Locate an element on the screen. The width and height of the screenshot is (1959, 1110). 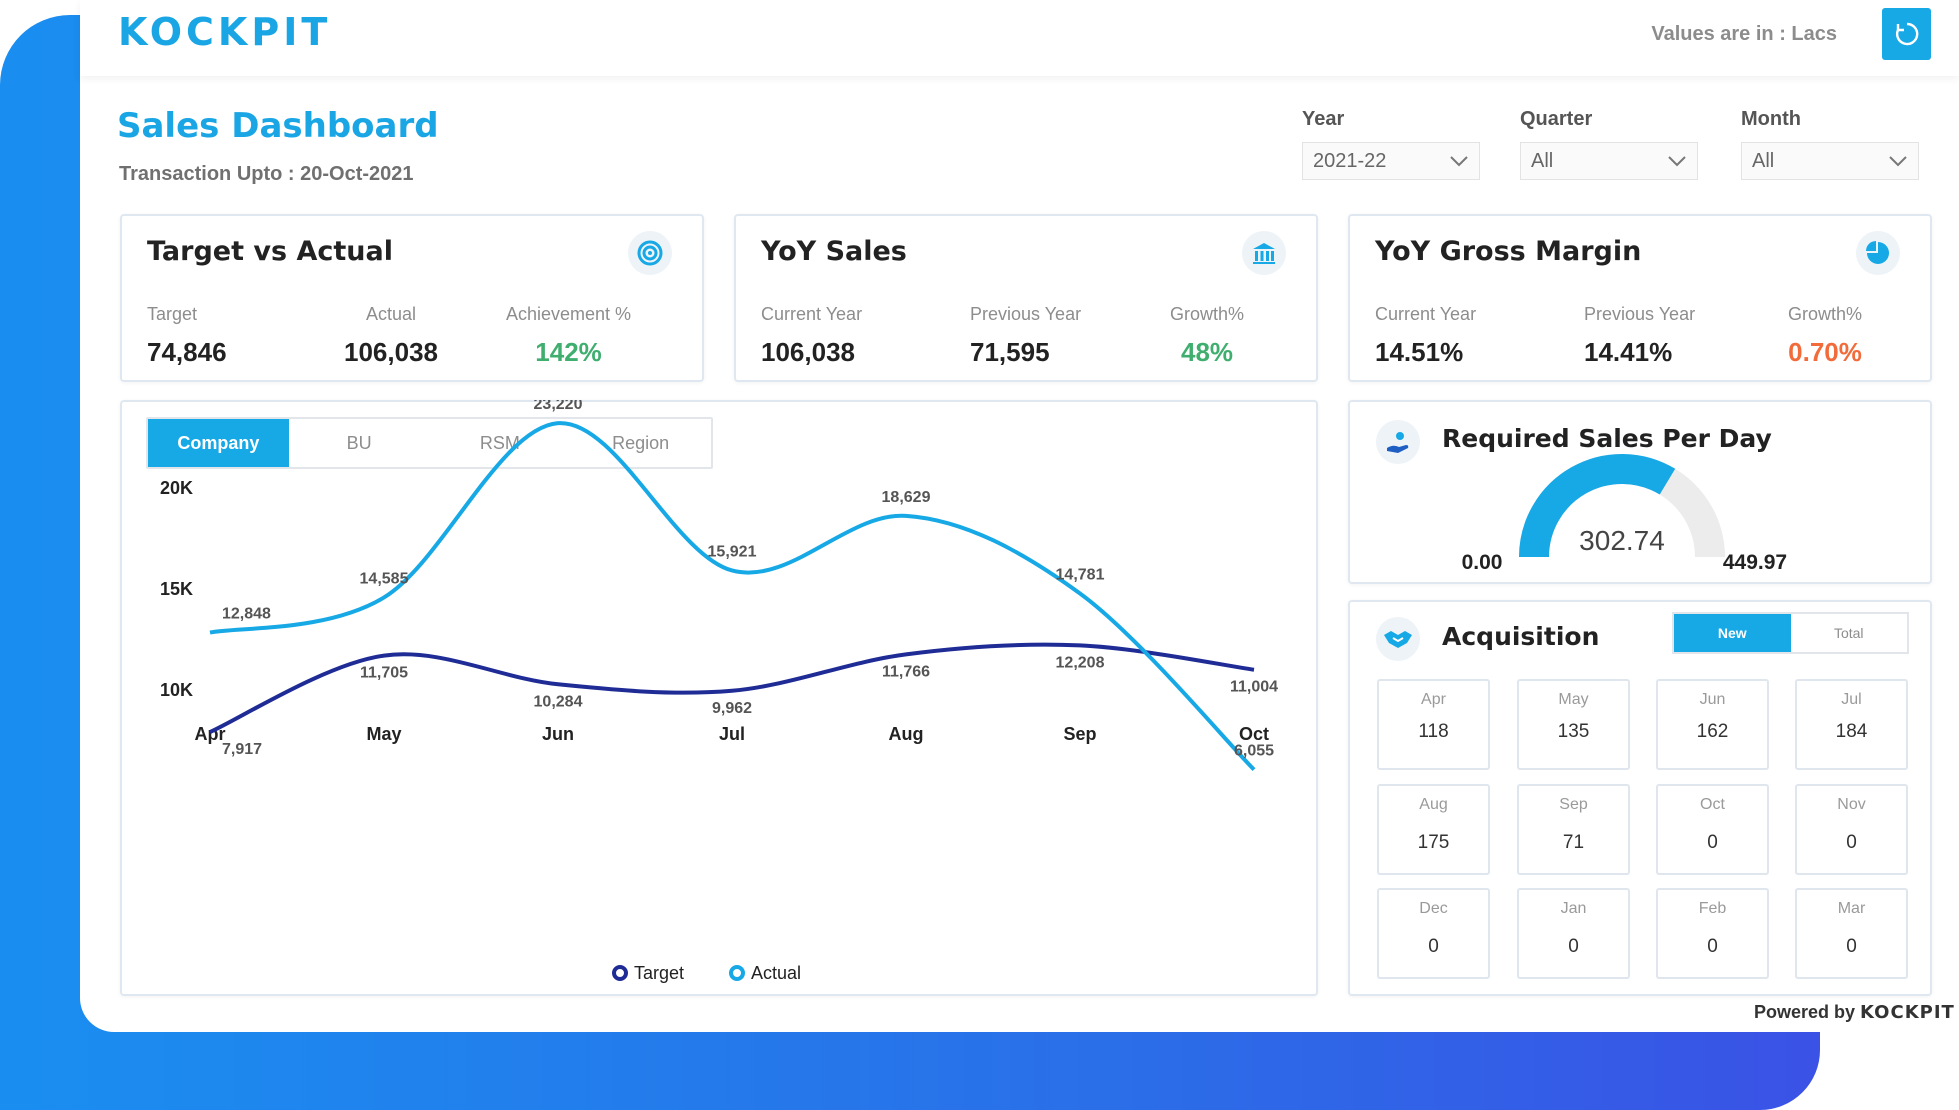
acquisition-tabs: New Total is located at coordinates (1790, 633).